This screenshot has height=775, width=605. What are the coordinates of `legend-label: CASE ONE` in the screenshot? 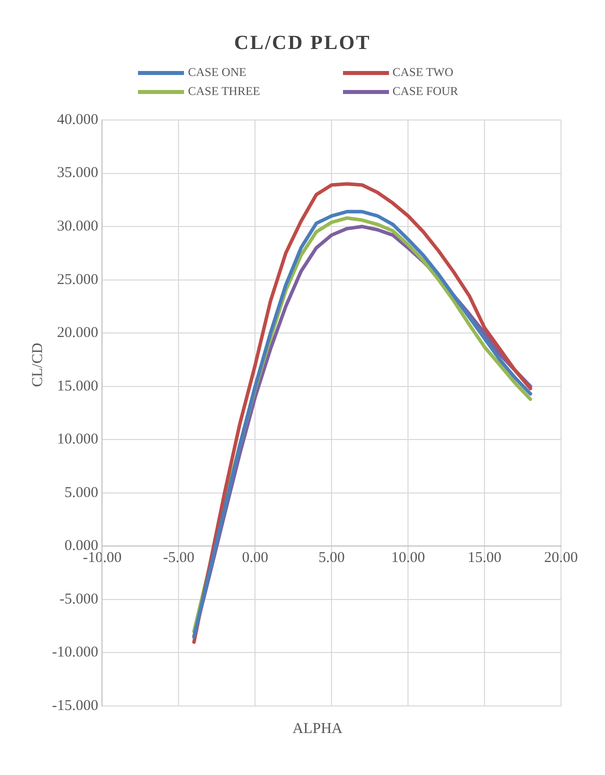 It's located at (217, 72).